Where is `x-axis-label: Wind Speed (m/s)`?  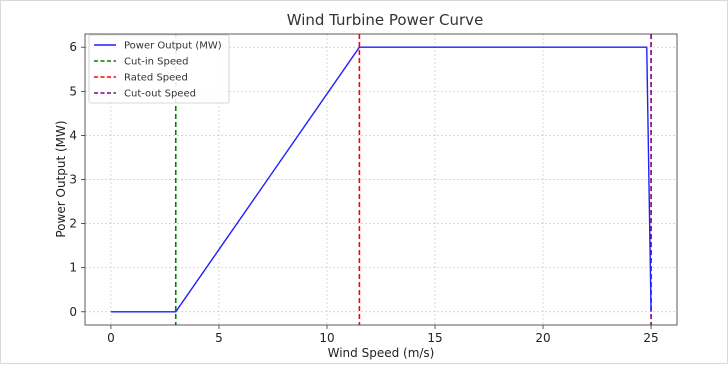
x-axis-label: Wind Speed (m/s) is located at coordinates (381, 353).